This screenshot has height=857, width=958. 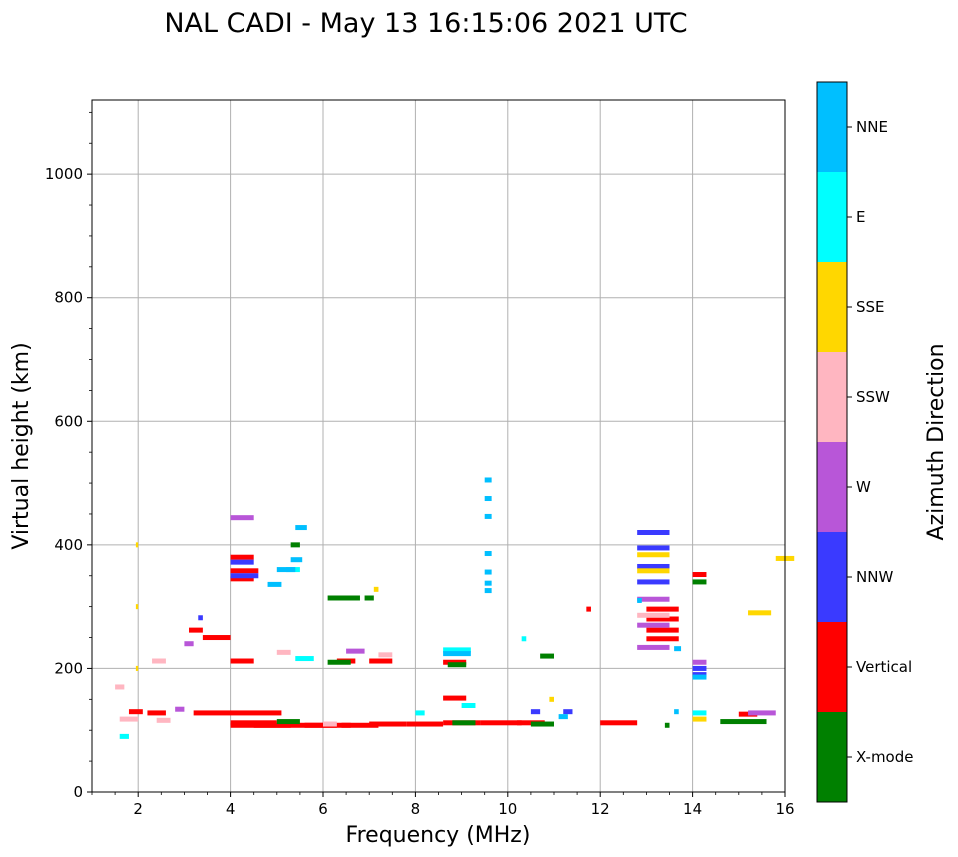 What do you see at coordinates (864, 442) in the screenshot?
I see `colorbar: X-mode Vertical NNW W SSW SSE E NNE` at bounding box center [864, 442].